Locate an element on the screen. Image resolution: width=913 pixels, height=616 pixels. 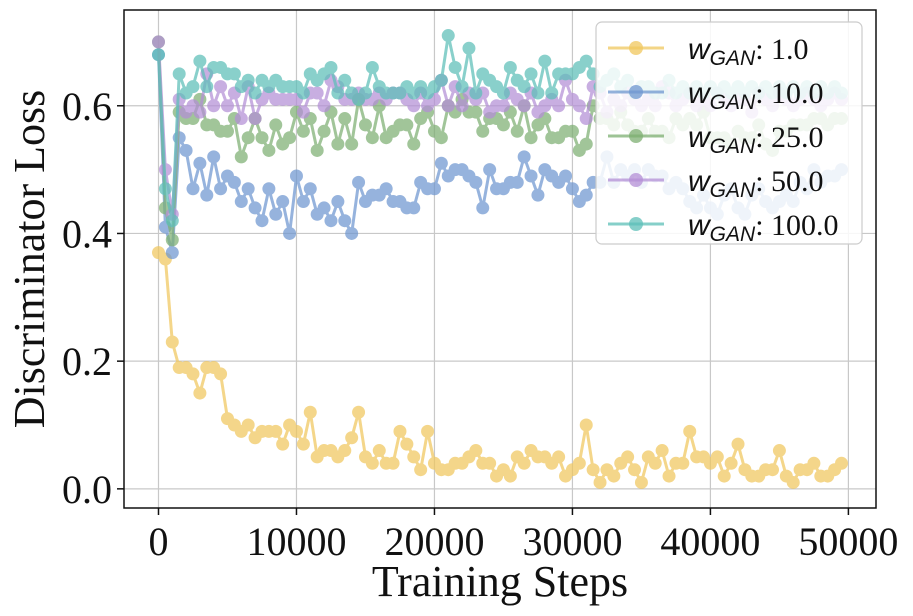
x-tick-label: 10000 is located at coordinates (296, 541).